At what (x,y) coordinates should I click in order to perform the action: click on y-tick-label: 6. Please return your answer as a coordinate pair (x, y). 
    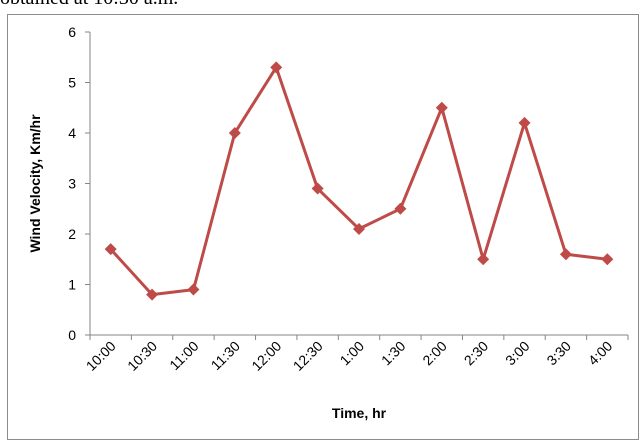
    Looking at the image, I should click on (72, 32).